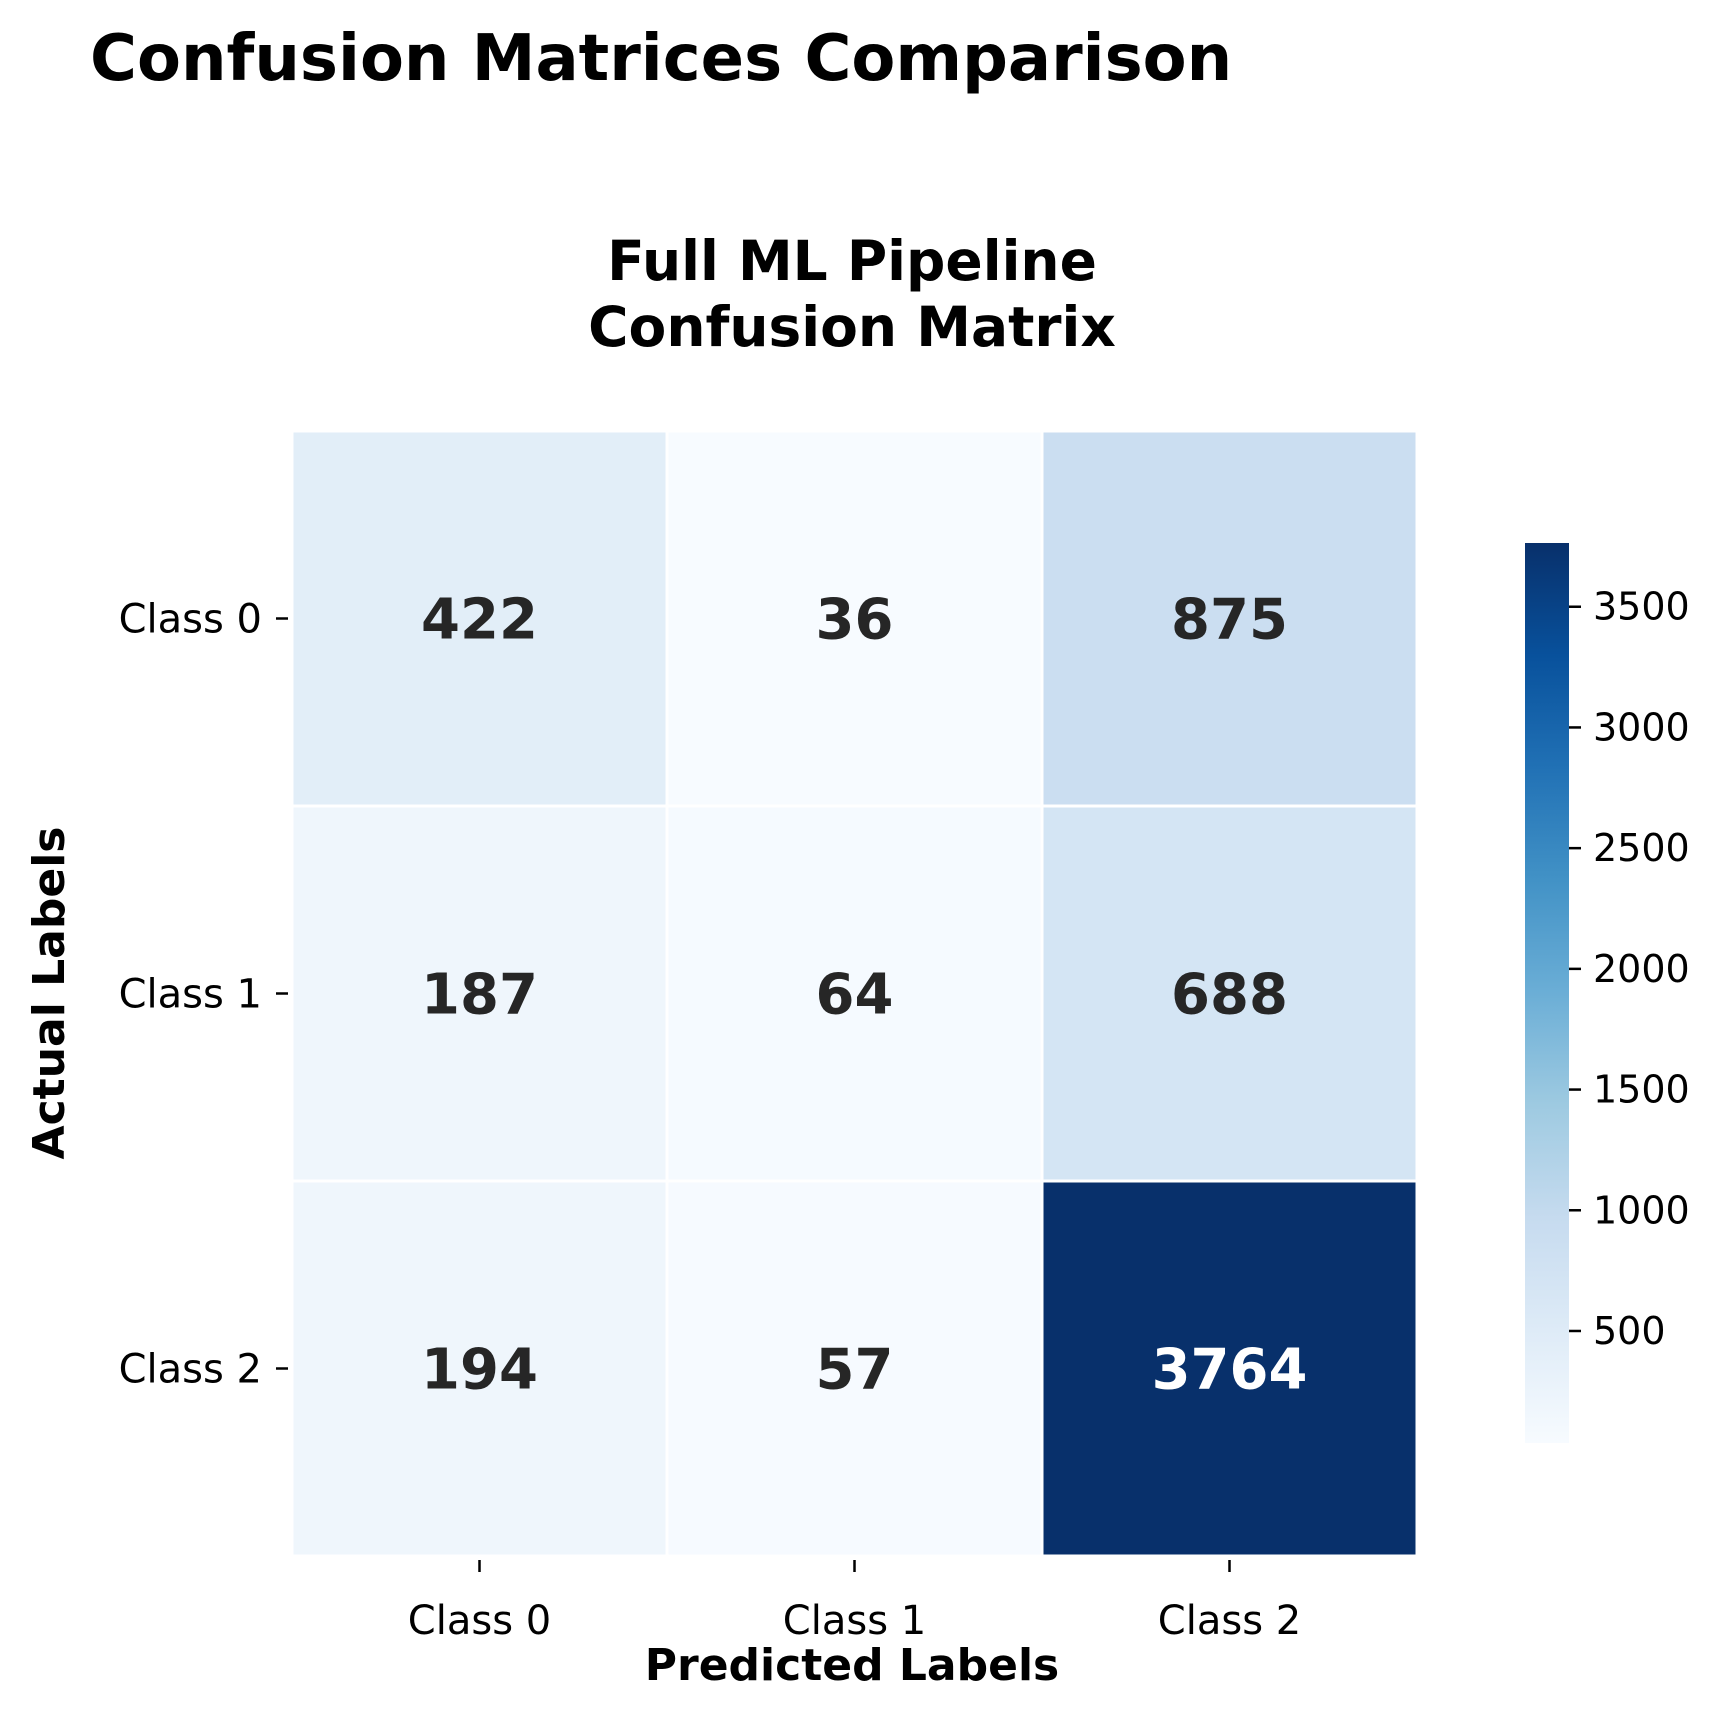 The height and width of the screenshot is (1719, 1727). I want to click on cell-value-r0-c2: 875, so click(1229, 620).